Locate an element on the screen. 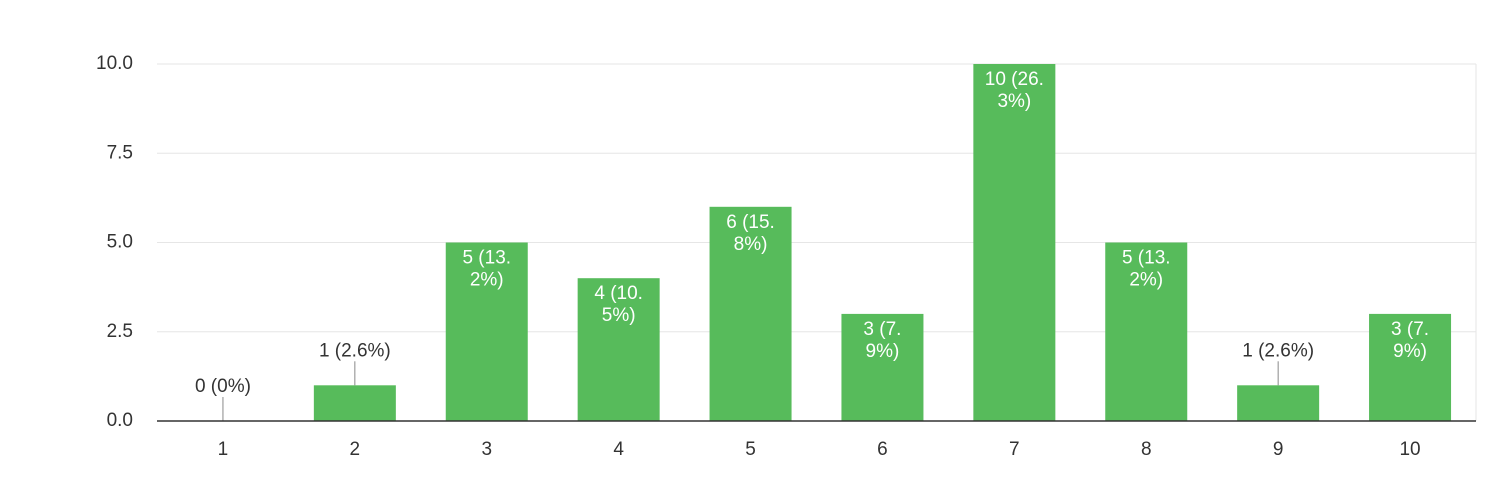 Image resolution: width=1486 pixels, height=504 pixels. x-tick-label: 5 is located at coordinates (750, 449).